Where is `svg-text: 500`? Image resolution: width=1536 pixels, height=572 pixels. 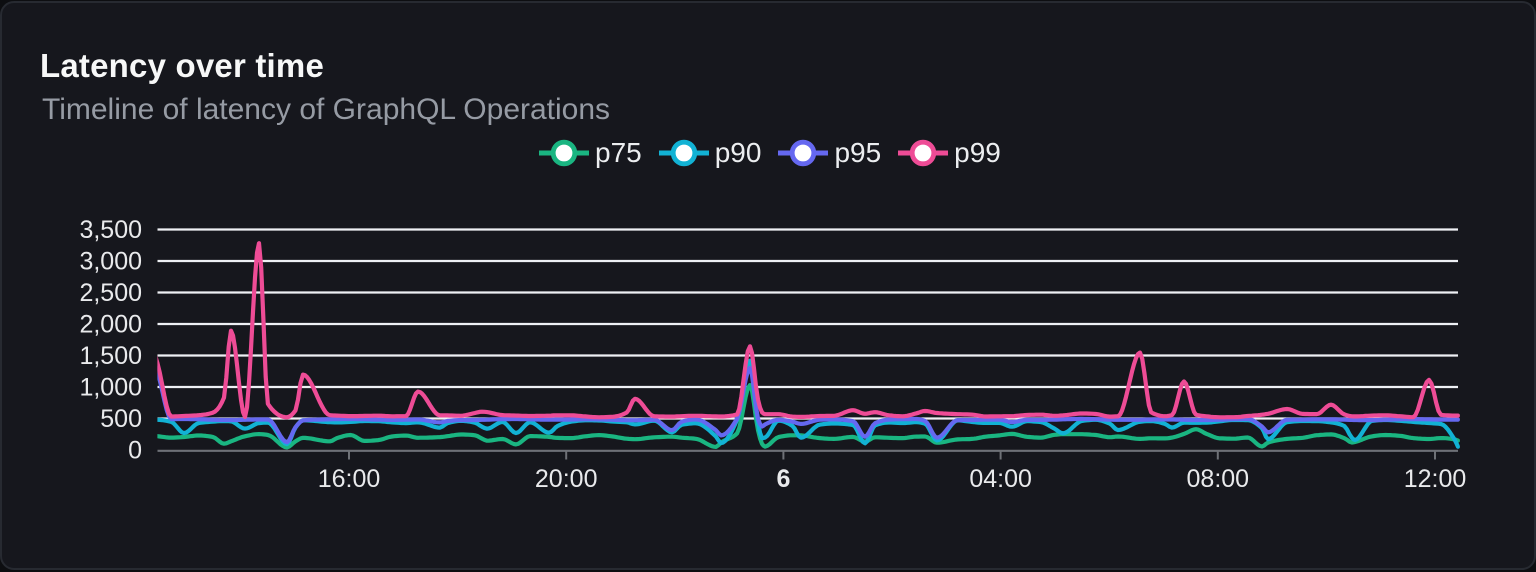
svg-text: 500 is located at coordinates (121, 419).